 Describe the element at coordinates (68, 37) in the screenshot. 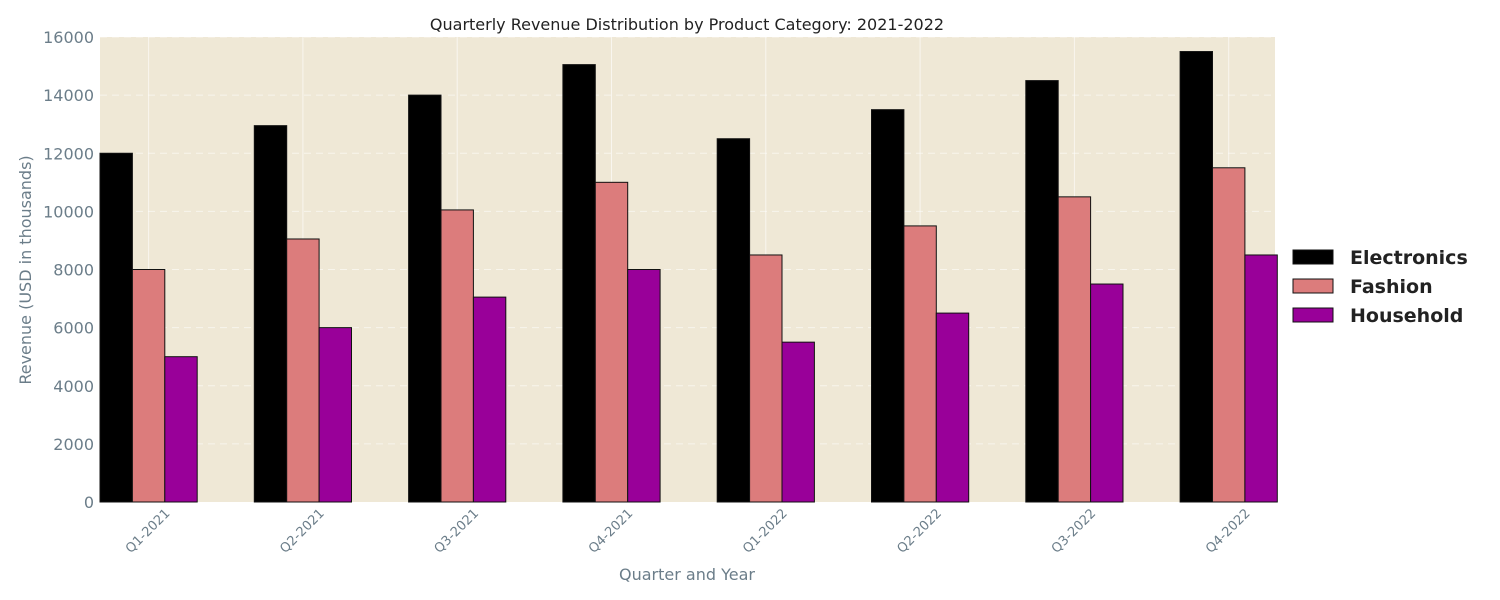

I see `y-tick-label: 16000` at that location.